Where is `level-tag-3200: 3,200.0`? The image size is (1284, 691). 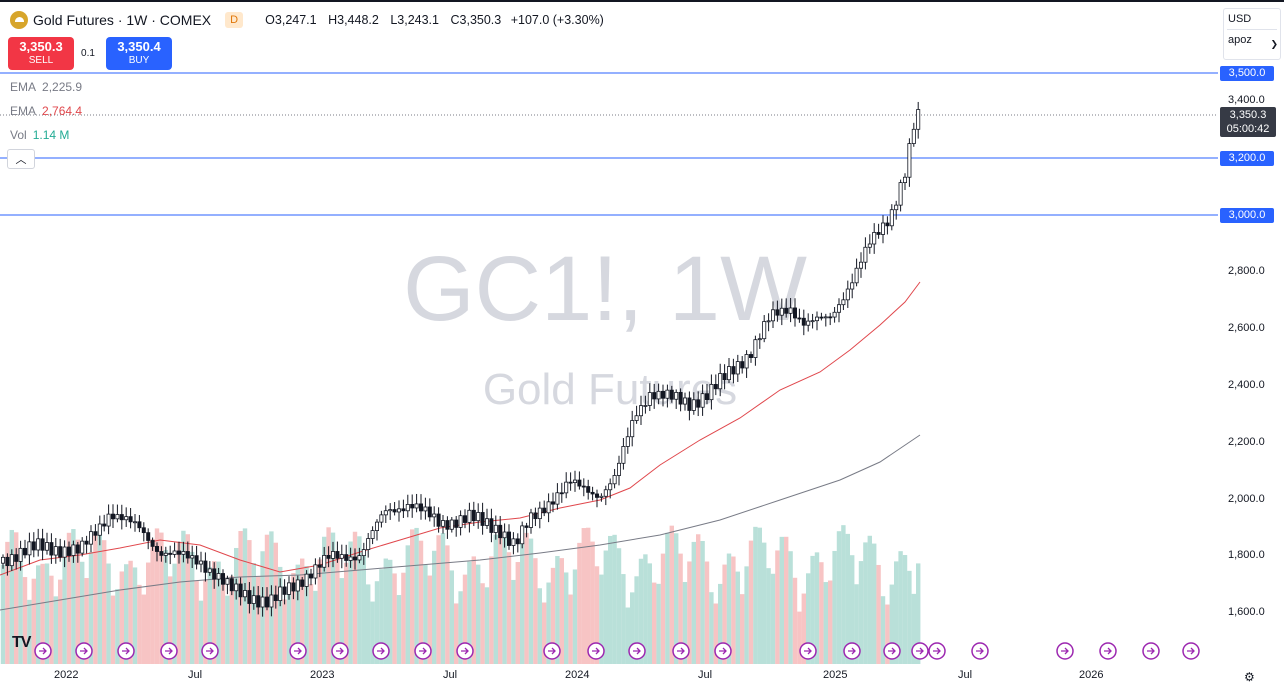
level-tag-3200: 3,200.0 is located at coordinates (1247, 158).